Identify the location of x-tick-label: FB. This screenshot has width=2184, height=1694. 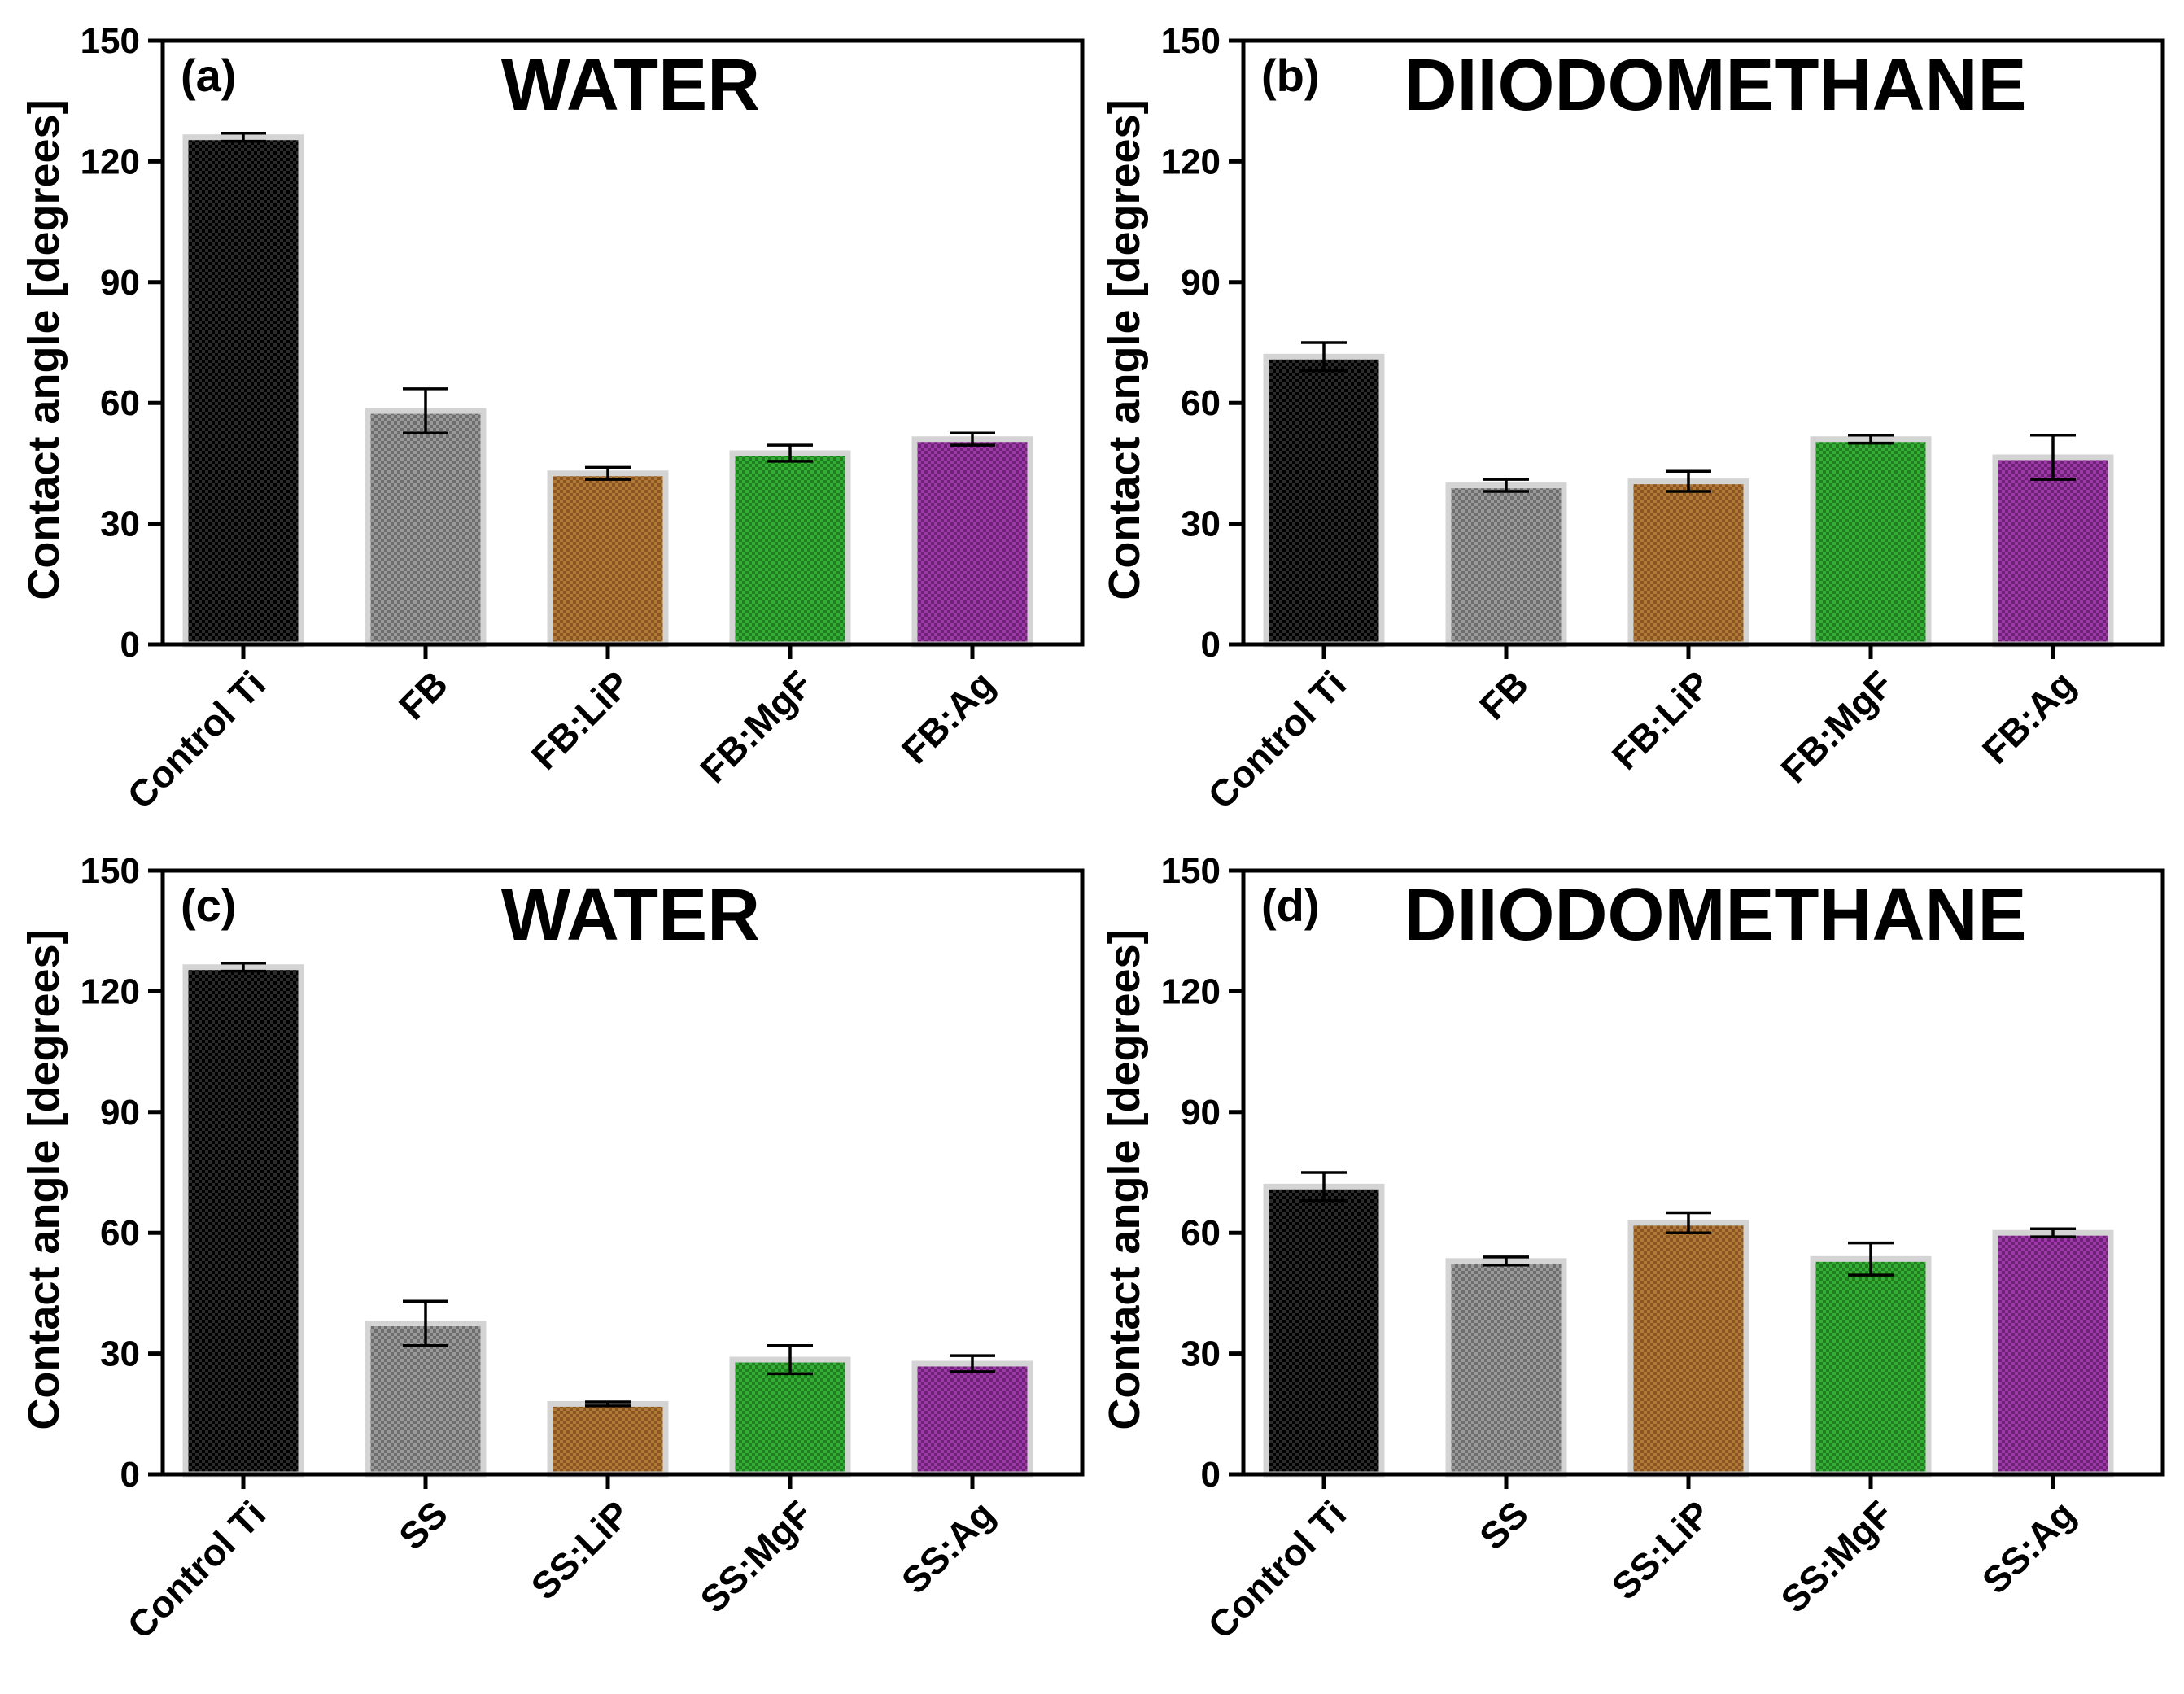
(424, 694).